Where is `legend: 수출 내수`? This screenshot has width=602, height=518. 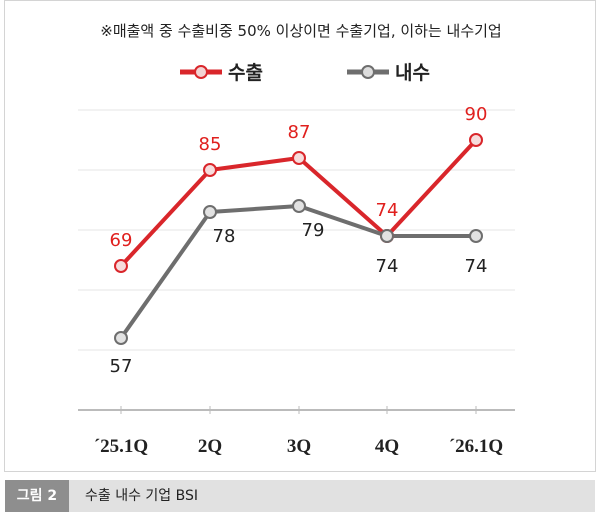 legend: 수출 내수 is located at coordinates (301, 73).